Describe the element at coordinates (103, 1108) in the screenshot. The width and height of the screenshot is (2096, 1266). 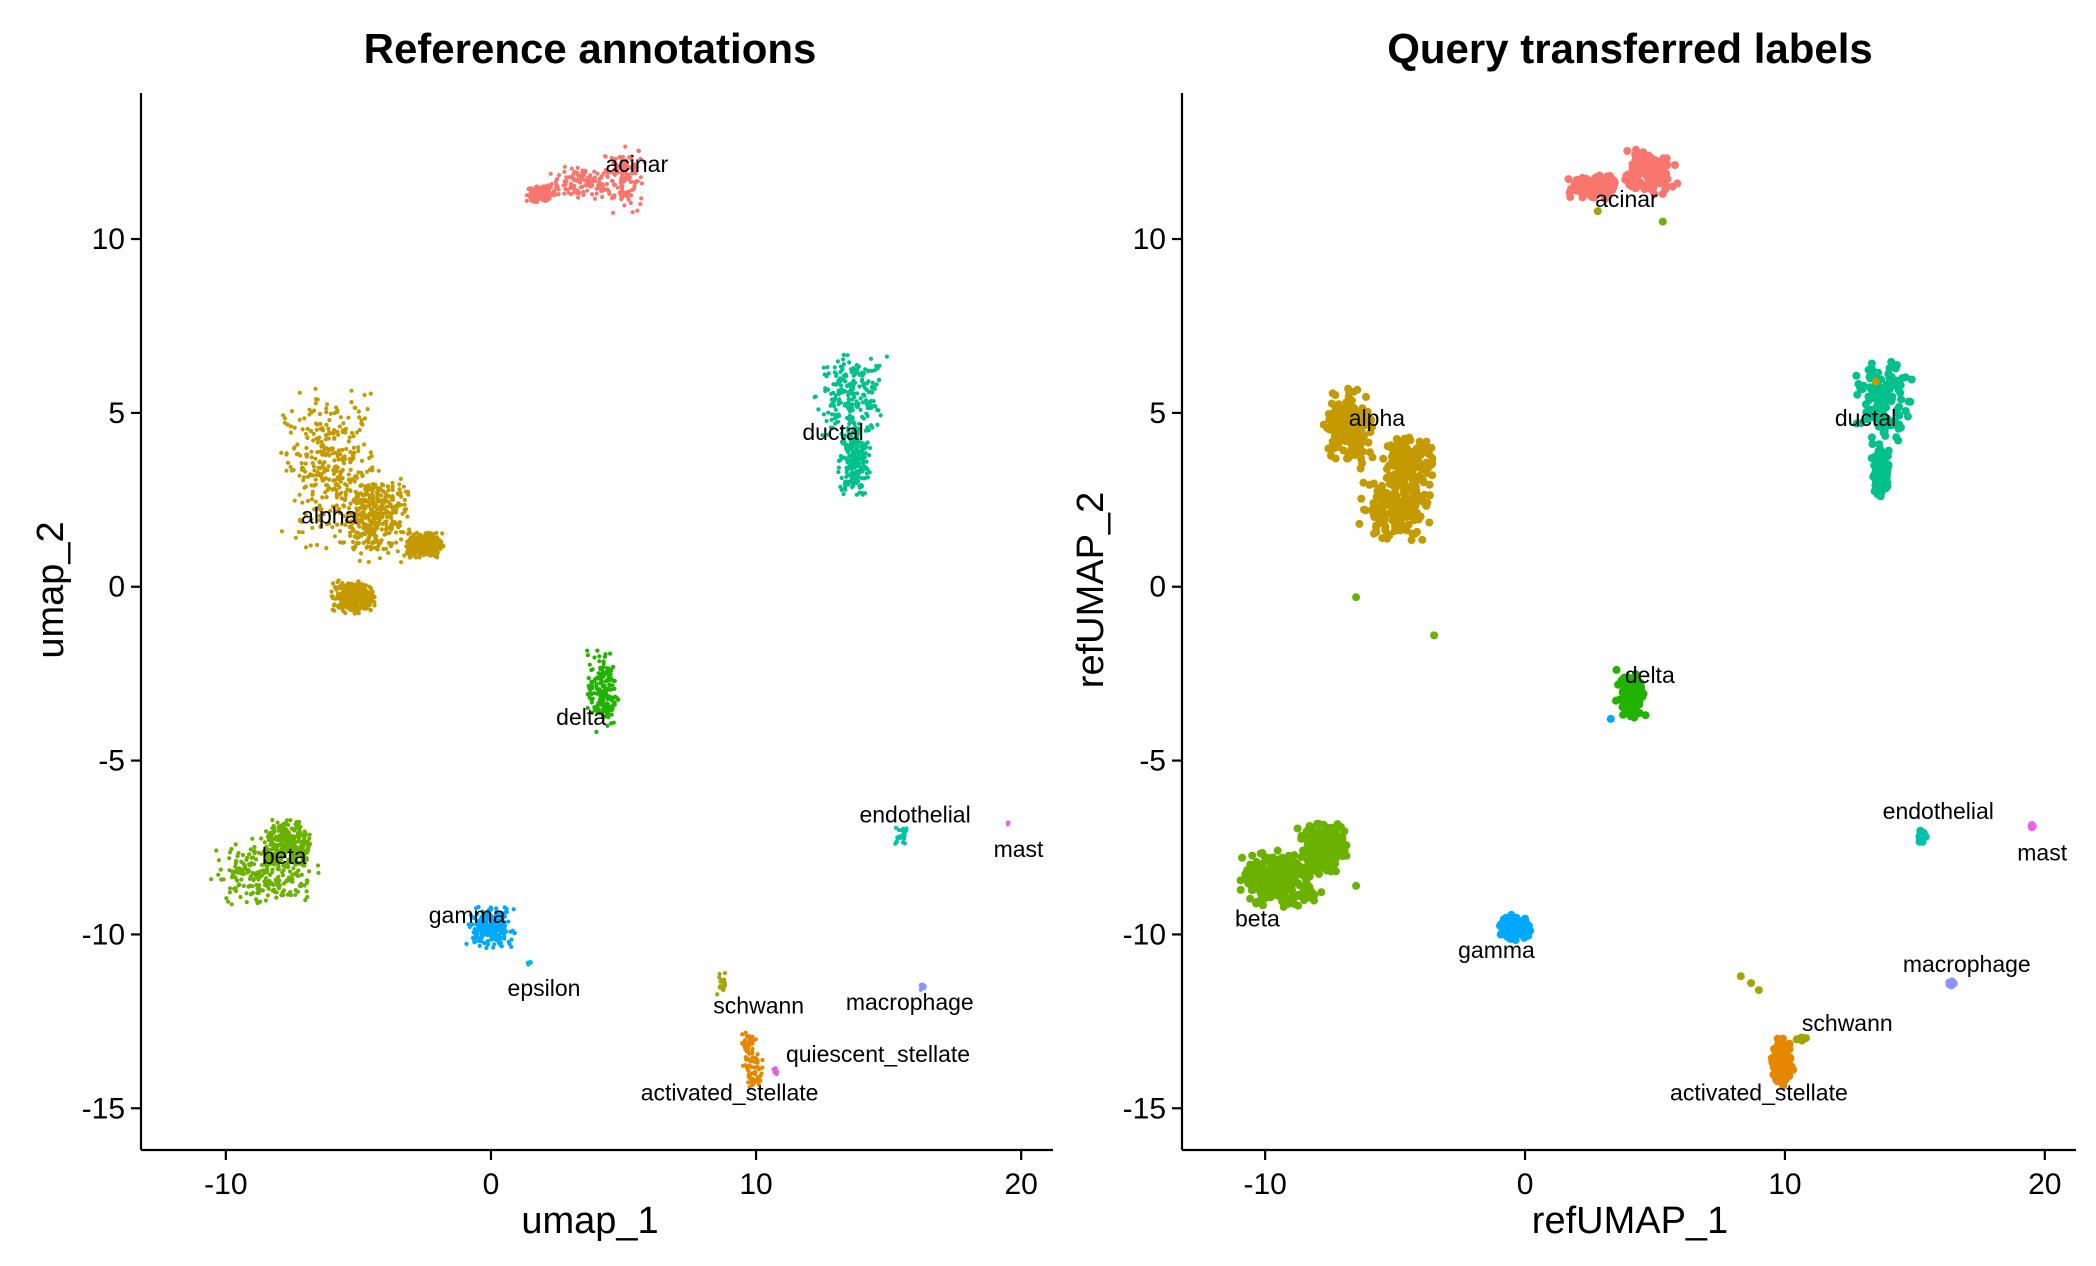
I see `y-tick-label: -15` at that location.